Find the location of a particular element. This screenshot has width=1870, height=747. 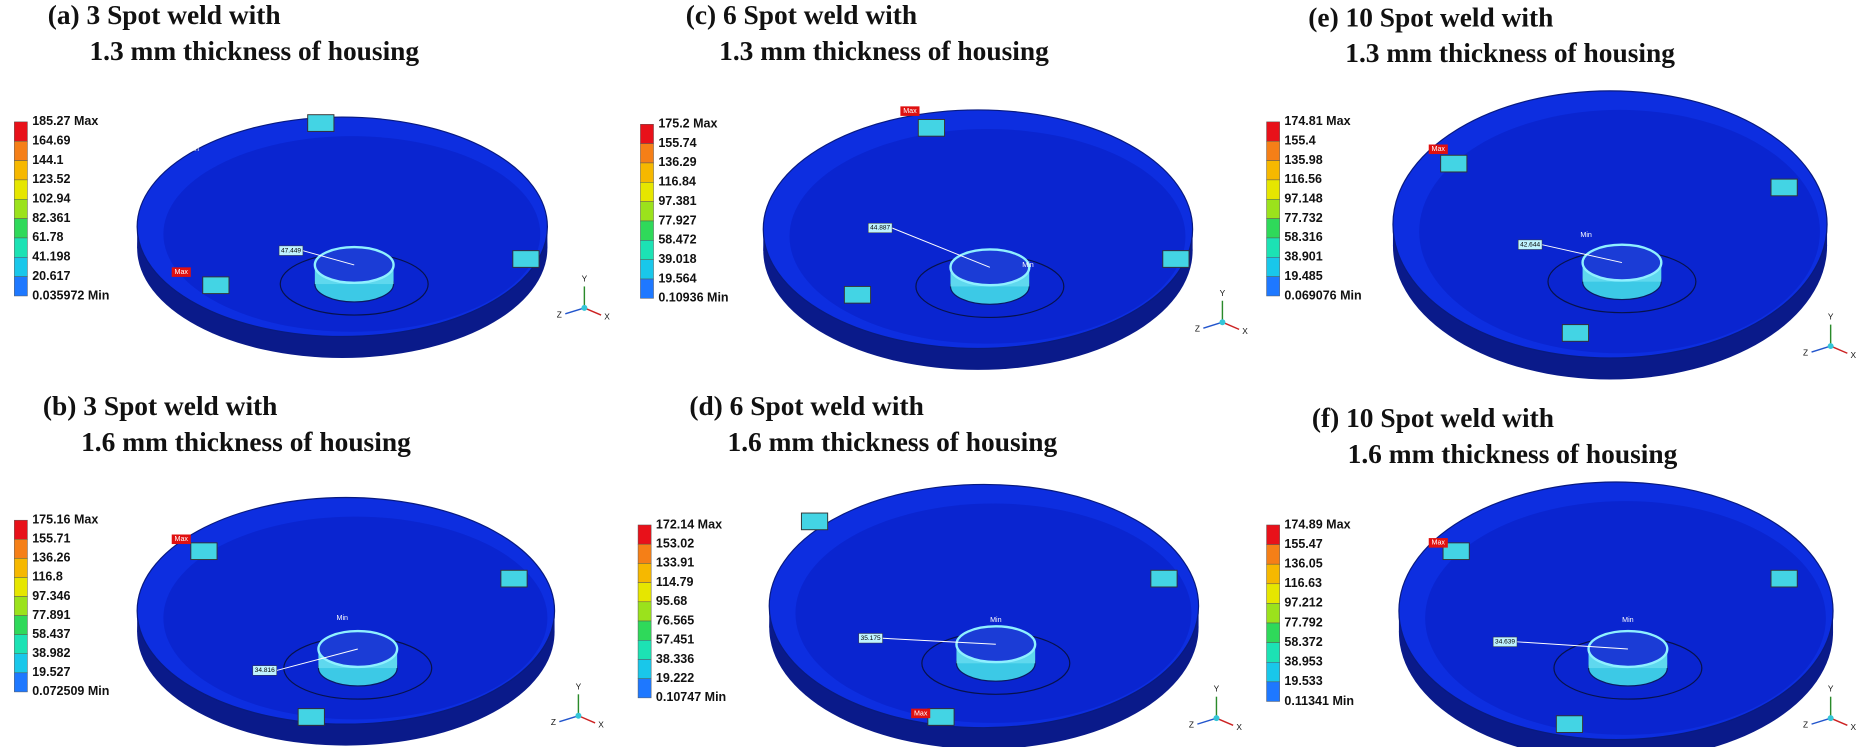

legend-label: 0.11341 Min is located at coordinates (1319, 701).